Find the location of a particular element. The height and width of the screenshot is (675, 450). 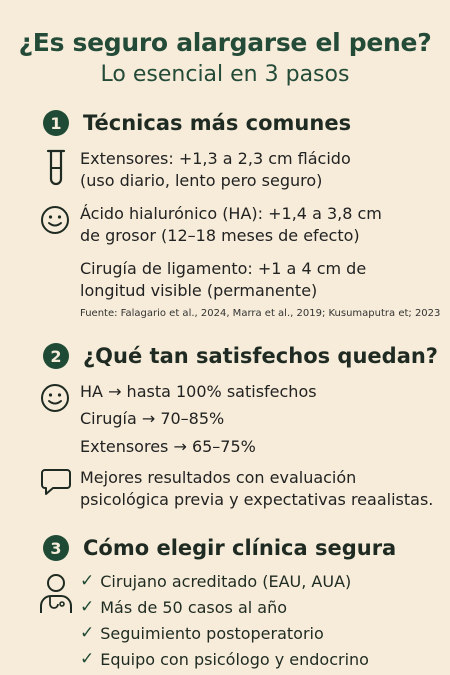

section-number-3: 3 is located at coordinates (56, 548).